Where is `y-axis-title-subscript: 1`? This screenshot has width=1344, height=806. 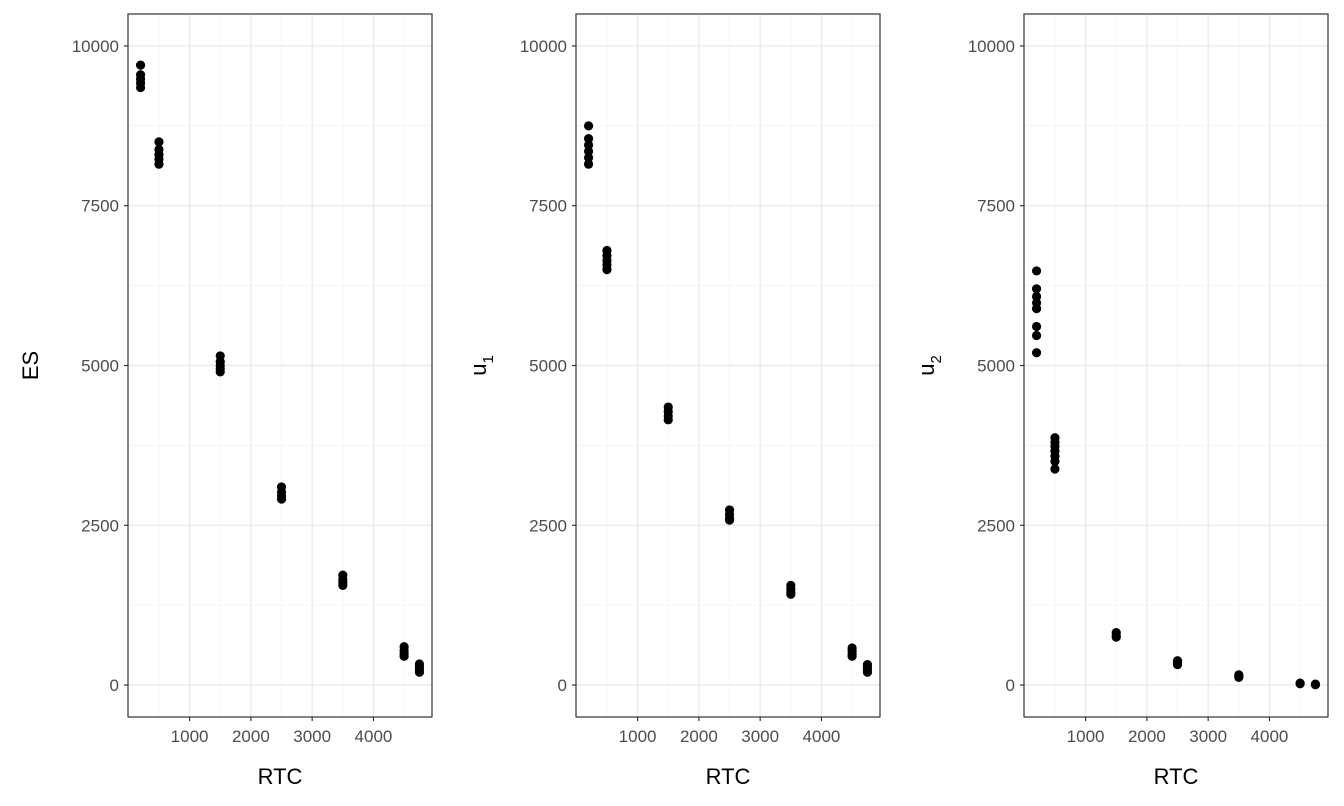 y-axis-title-subscript: 1 is located at coordinates (488, 359).